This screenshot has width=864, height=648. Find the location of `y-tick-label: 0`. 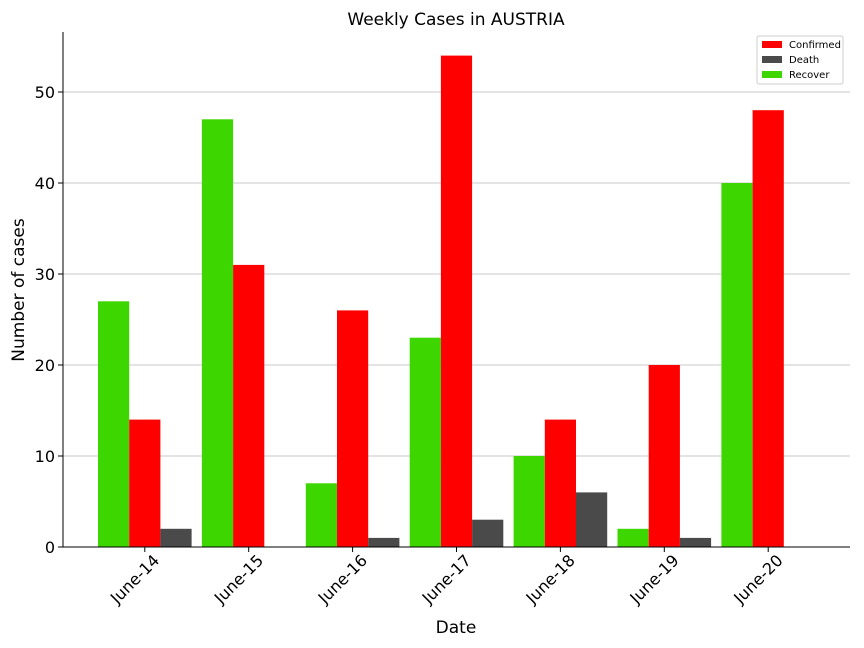

y-tick-label: 0 is located at coordinates (50, 547).